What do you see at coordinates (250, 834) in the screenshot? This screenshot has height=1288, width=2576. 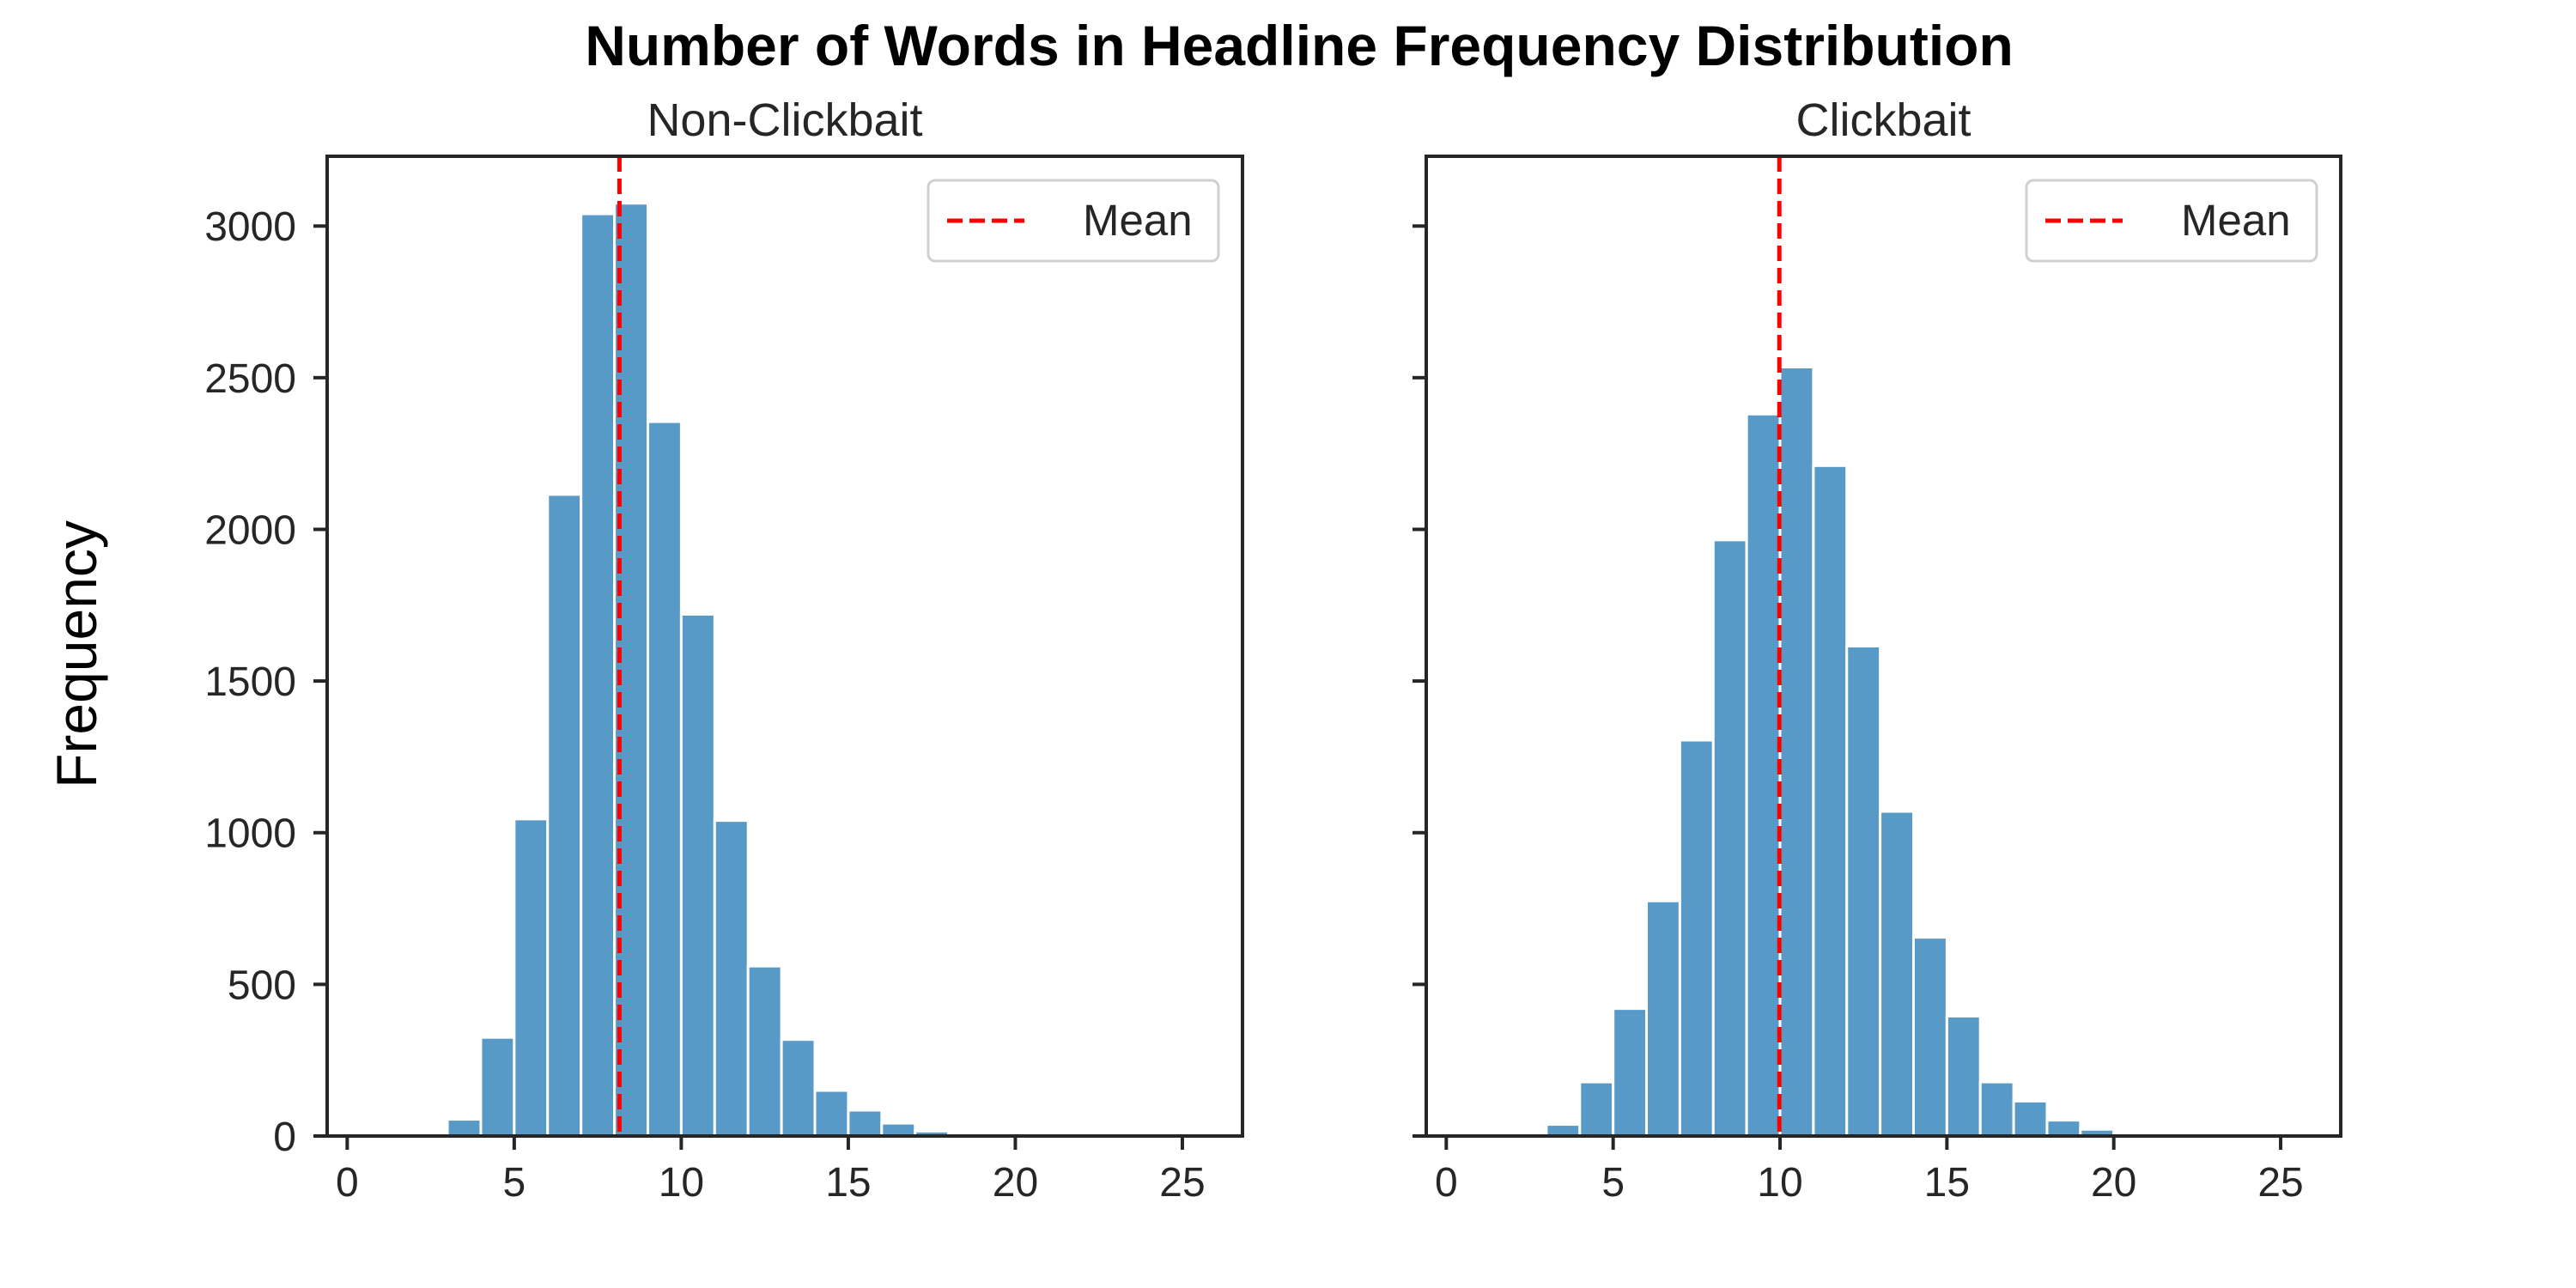 I see `y-tick-label: 1000` at bounding box center [250, 834].